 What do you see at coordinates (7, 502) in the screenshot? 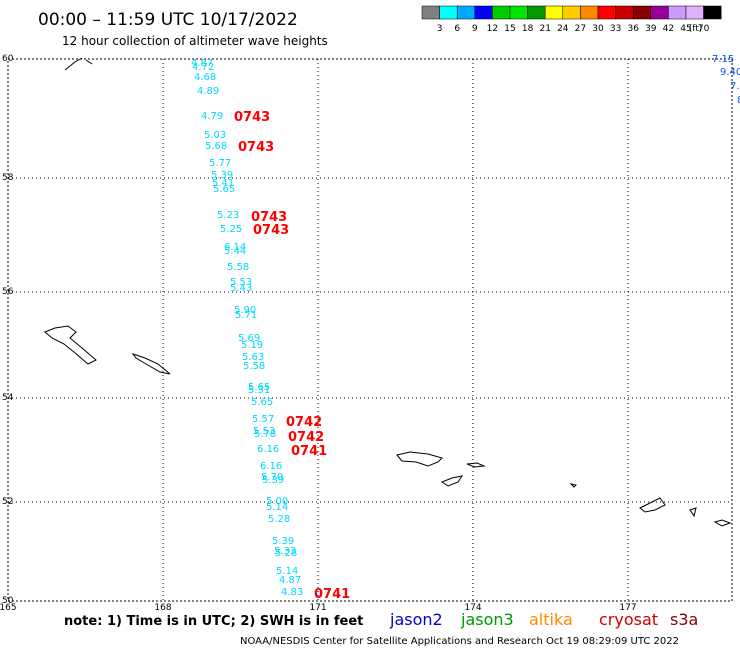
I see `lat-label: 52` at bounding box center [7, 502].